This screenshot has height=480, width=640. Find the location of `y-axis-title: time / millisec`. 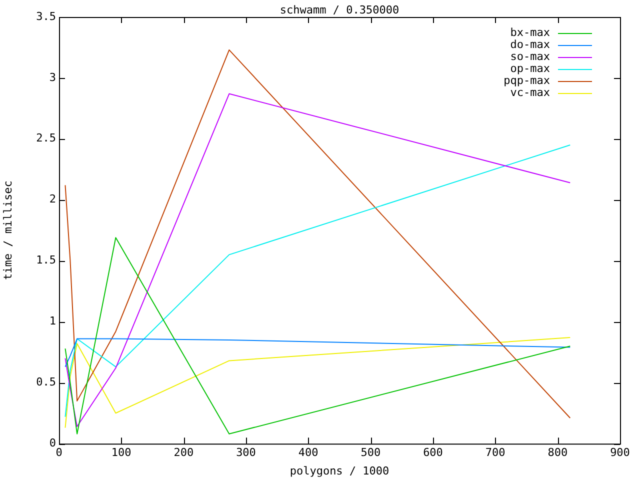

y-axis-title: time / millisec is located at coordinates (7, 230).